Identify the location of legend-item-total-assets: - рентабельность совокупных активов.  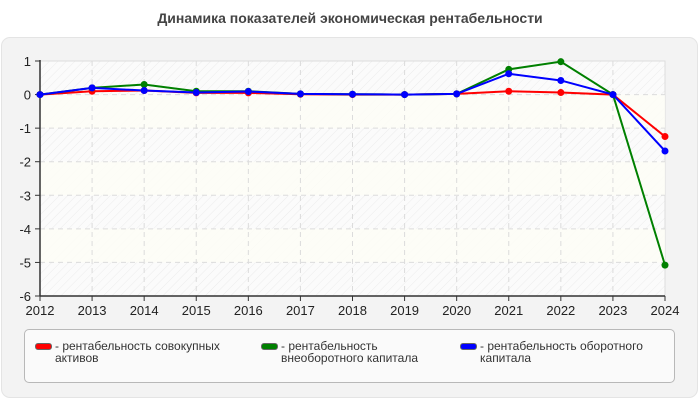
(140, 352).